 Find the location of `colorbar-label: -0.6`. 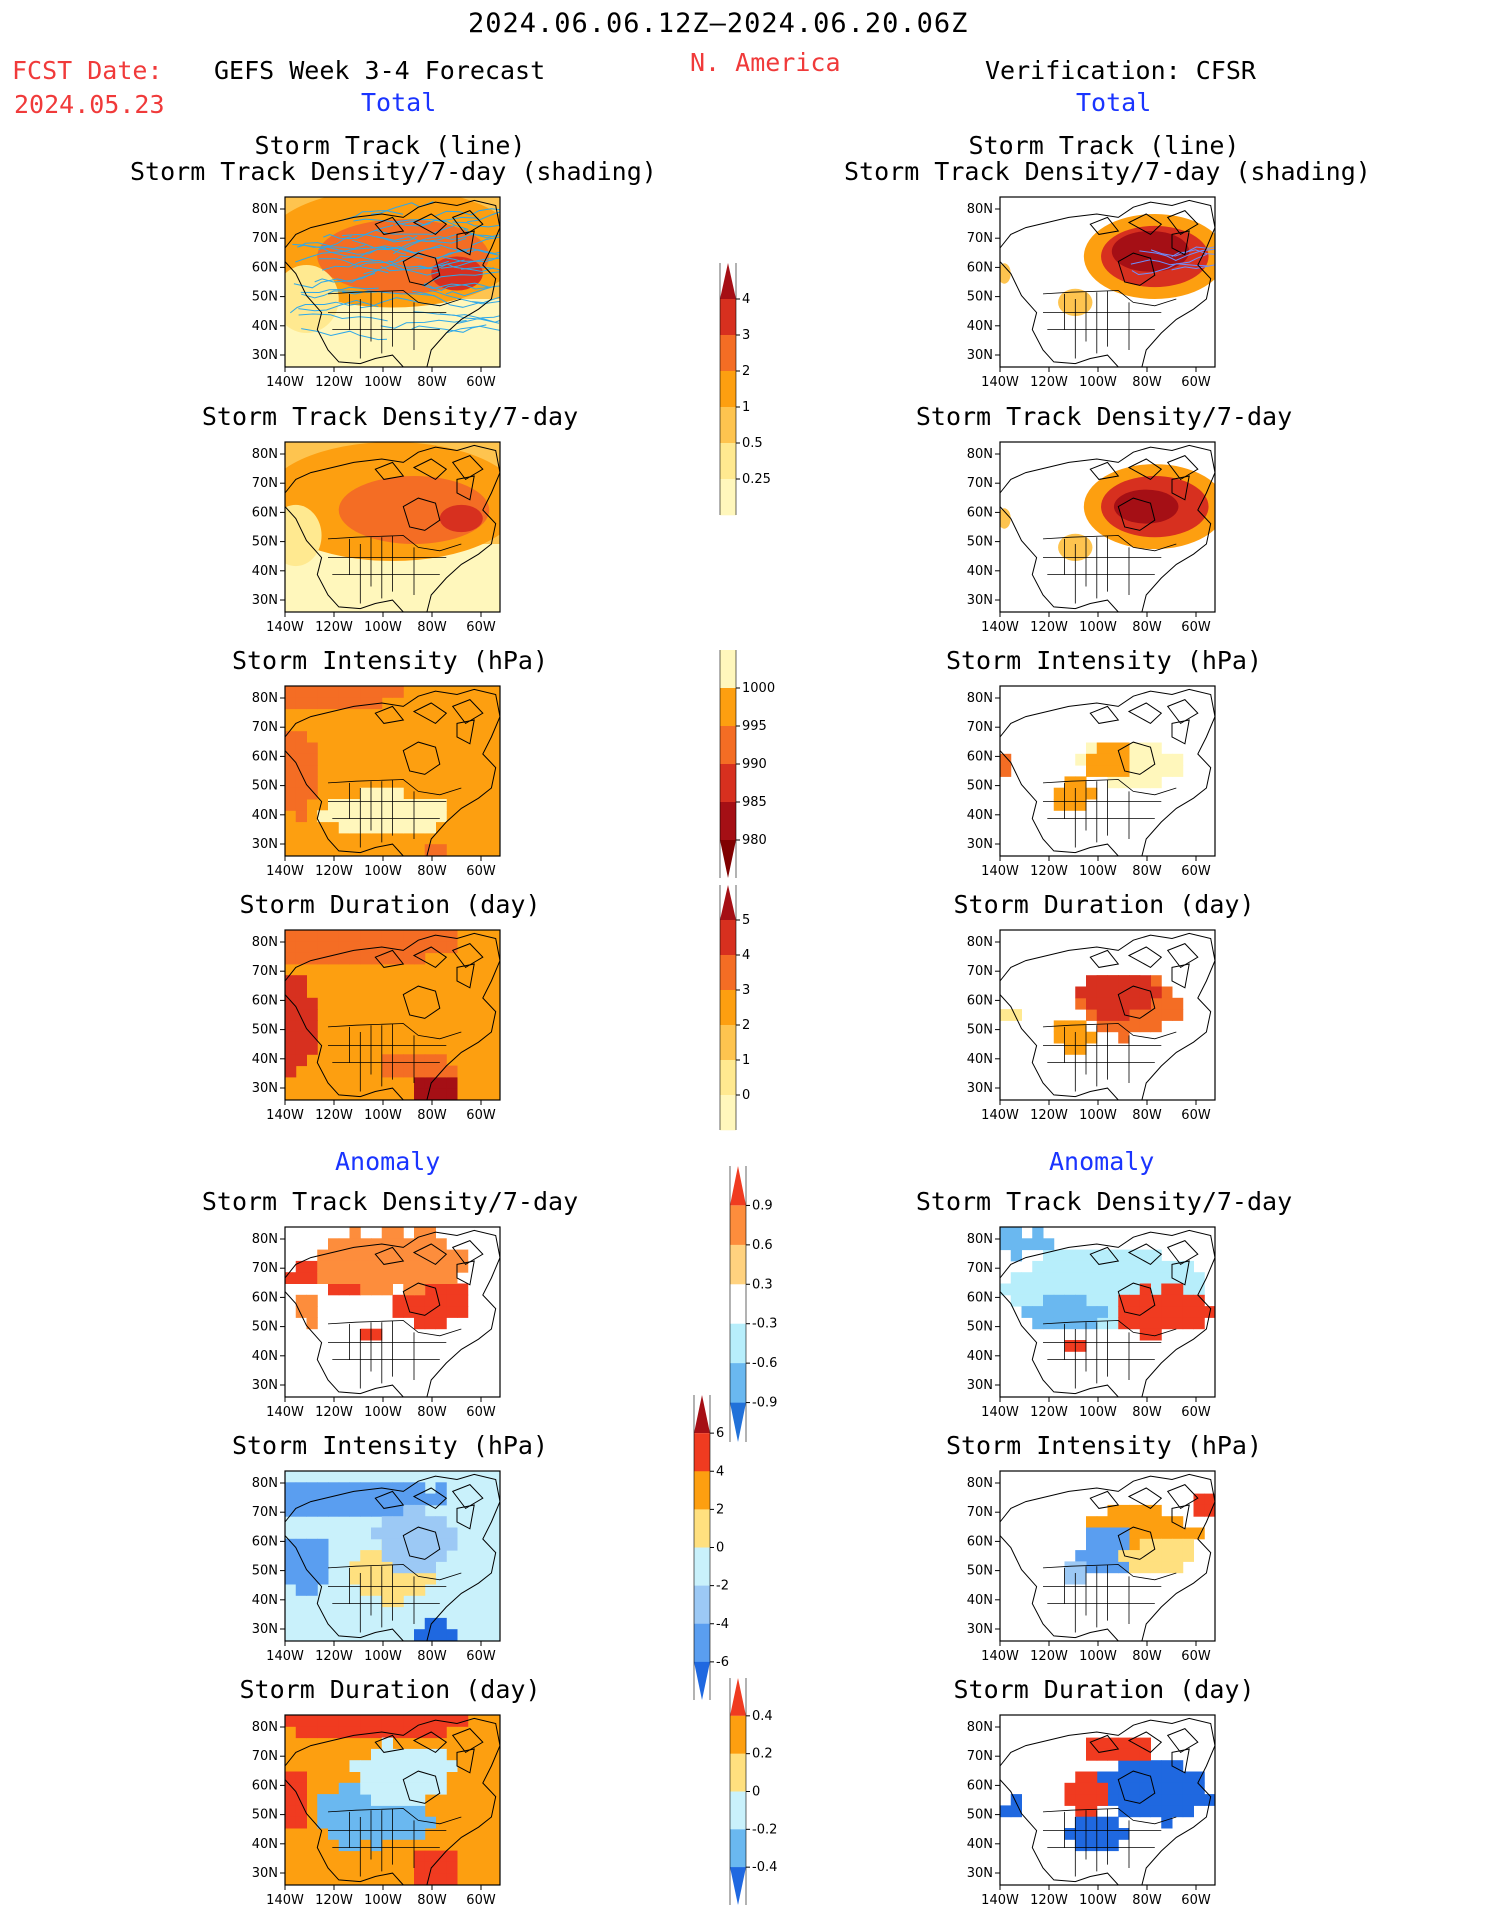

colorbar-label: -0.6 is located at coordinates (764, 1363).